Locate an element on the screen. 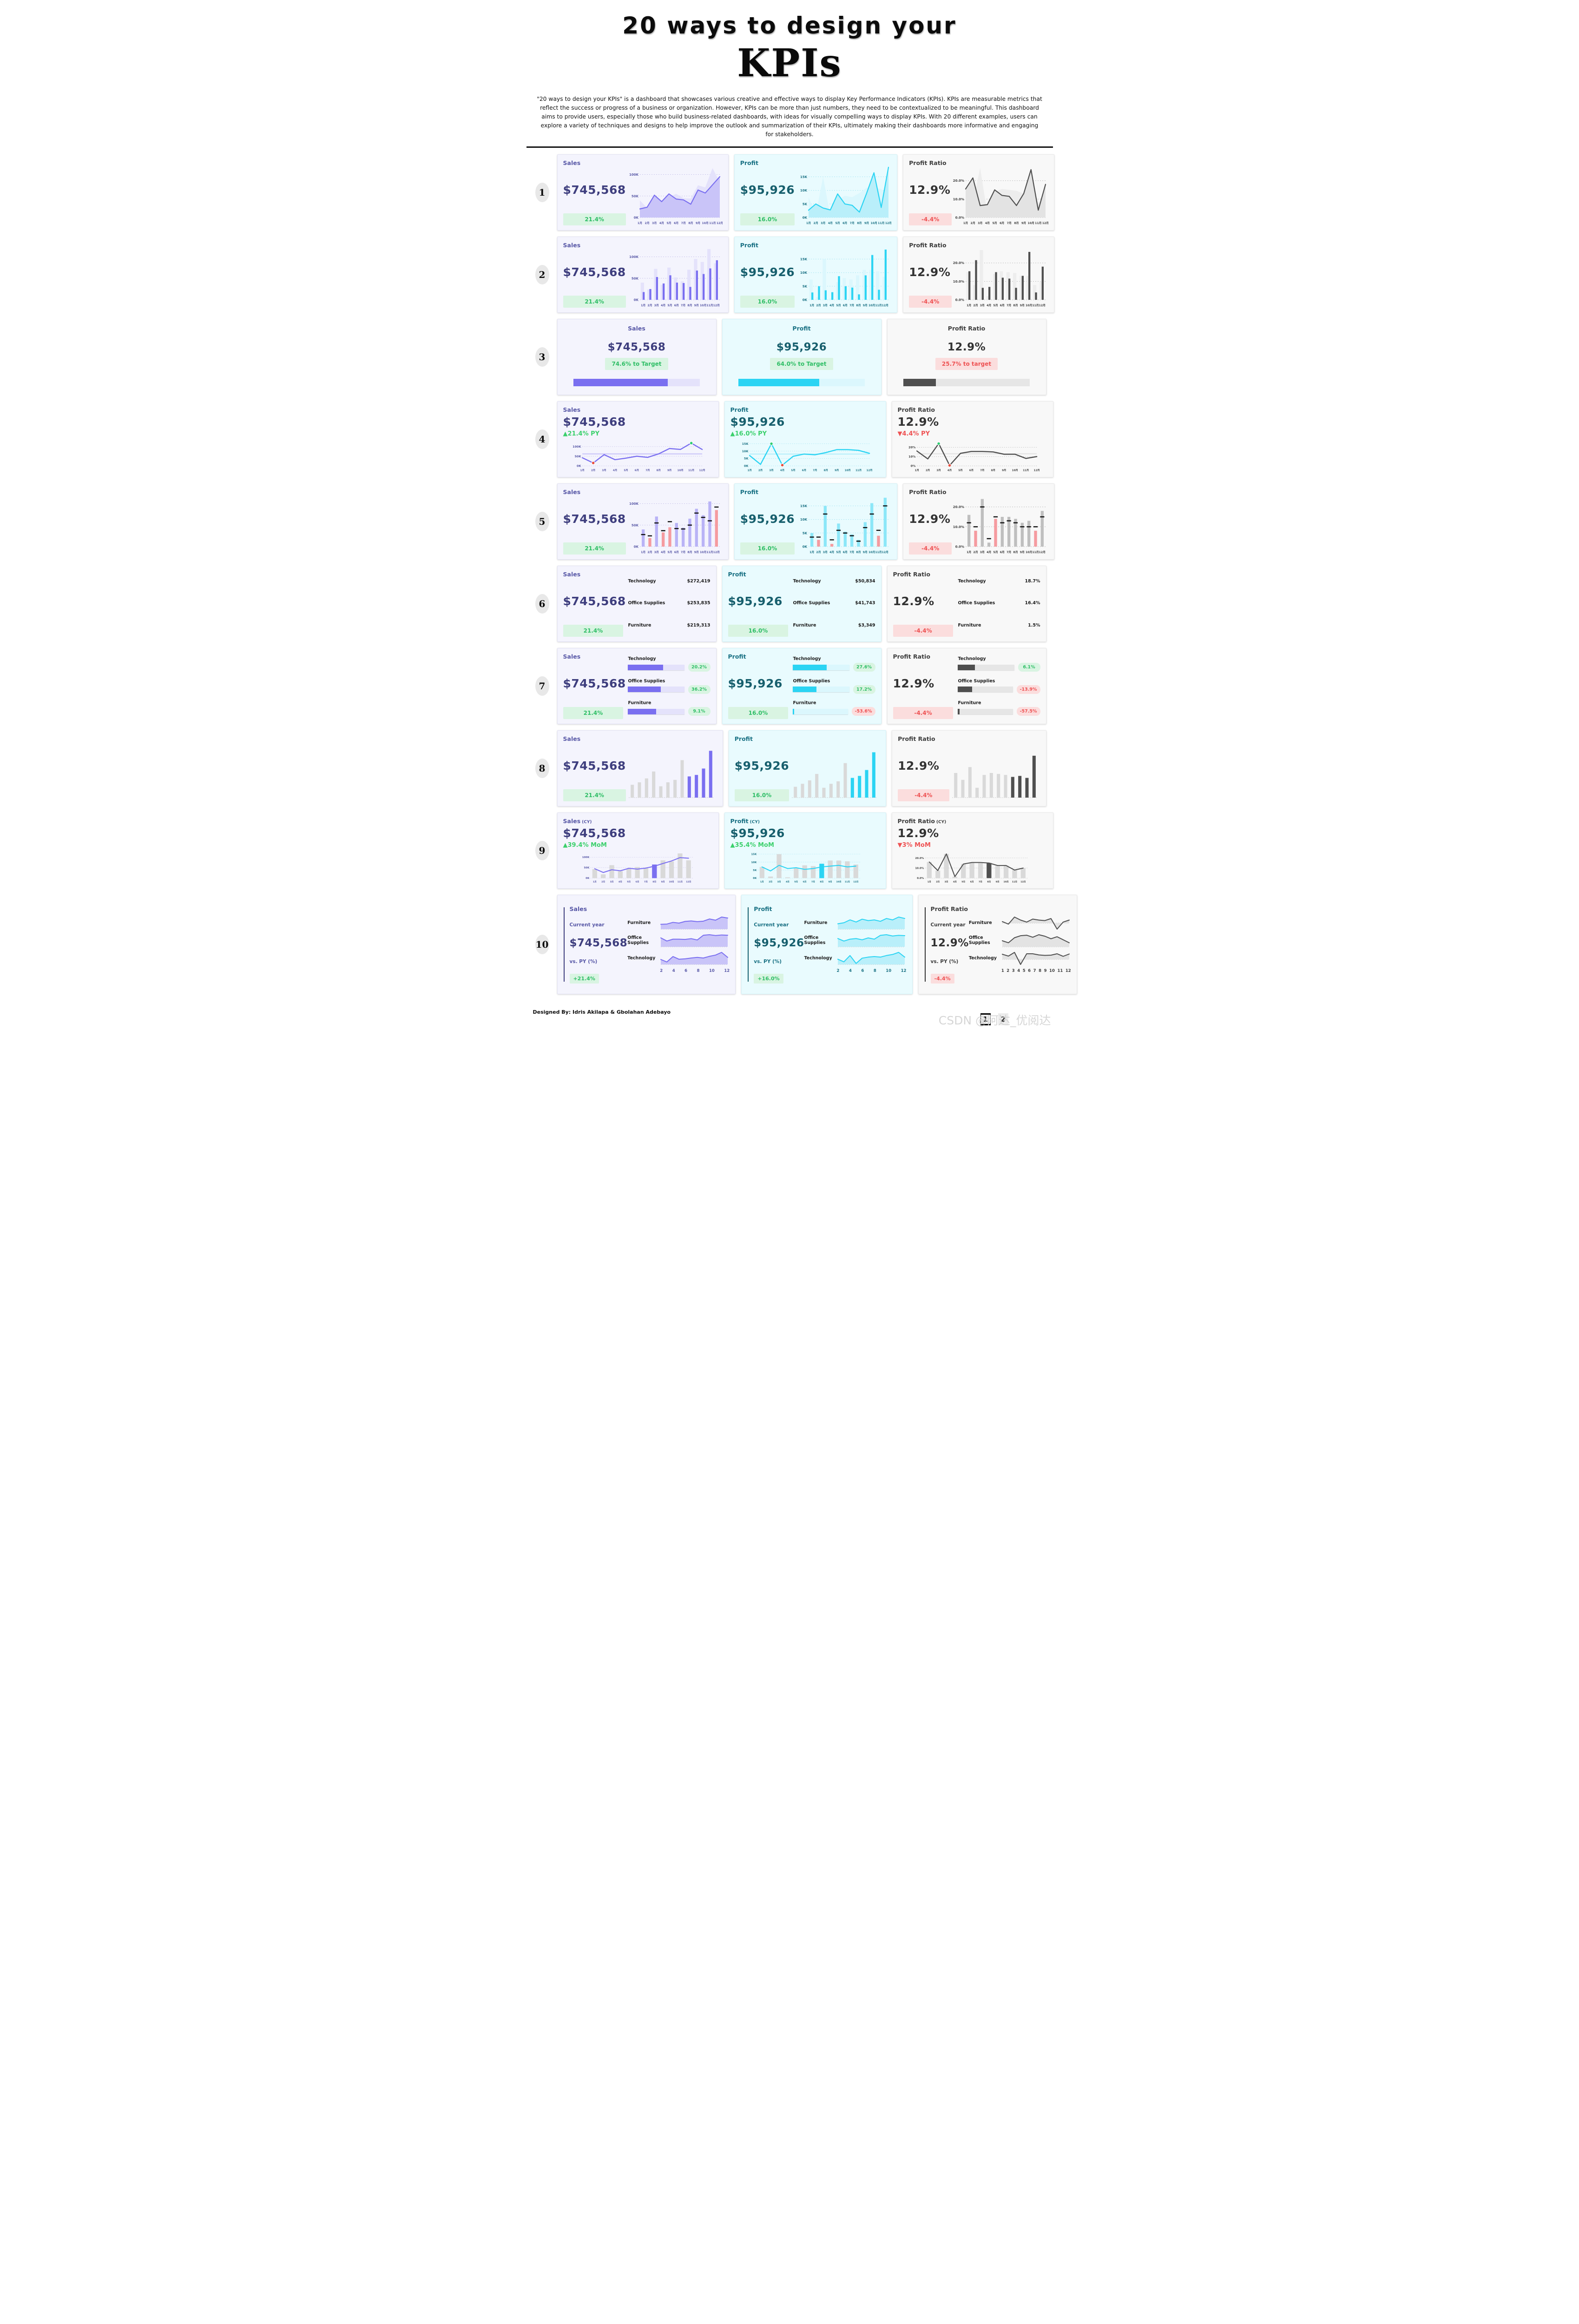  category-item: Office Supplies $41,743 is located at coordinates (834, 604).